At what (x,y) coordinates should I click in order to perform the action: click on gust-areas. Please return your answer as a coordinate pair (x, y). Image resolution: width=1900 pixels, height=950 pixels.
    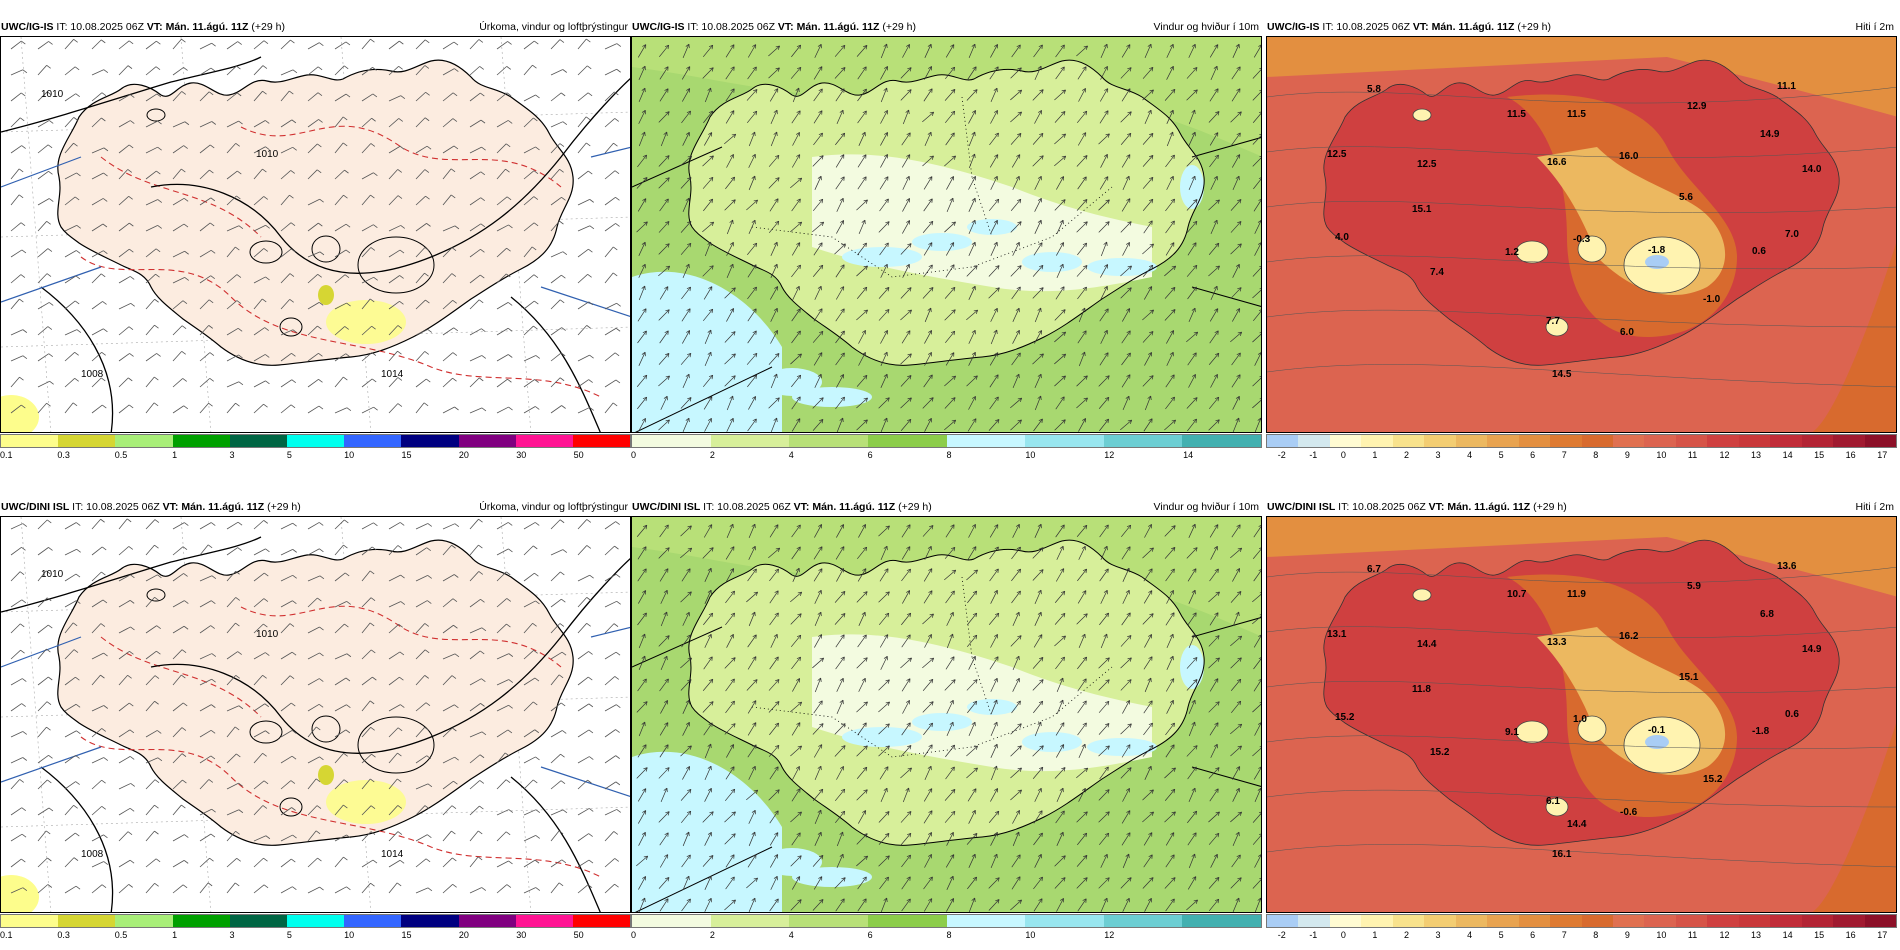
    Looking at the image, I should click on (983, 286).